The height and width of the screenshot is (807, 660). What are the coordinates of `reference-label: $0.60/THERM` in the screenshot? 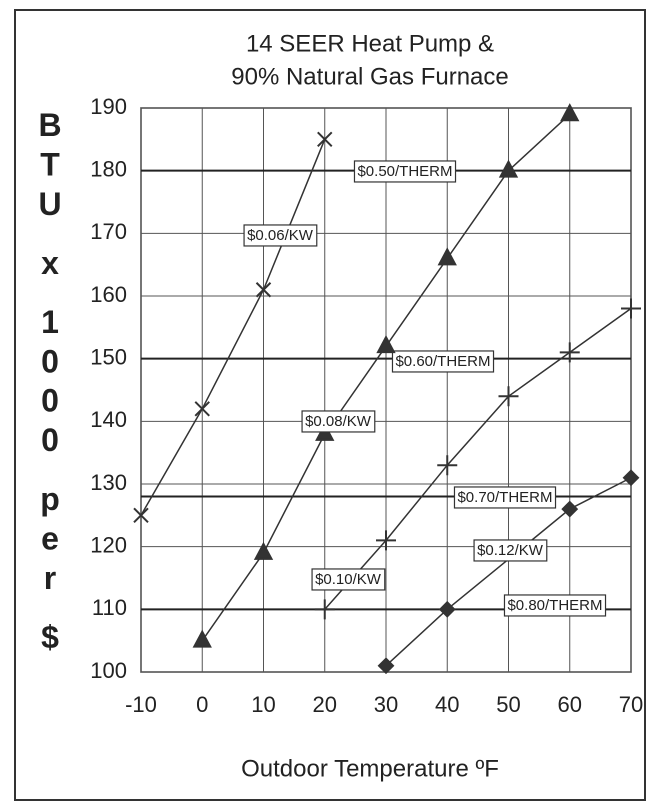 It's located at (442, 361).